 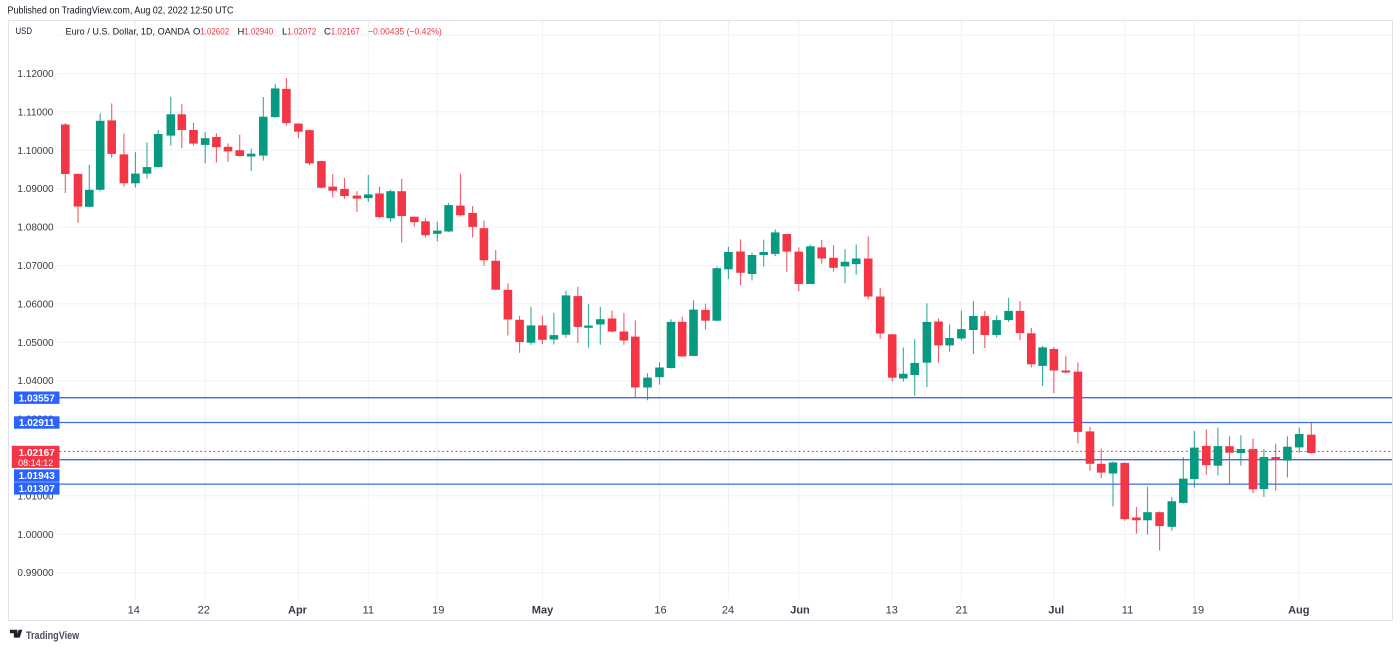 I want to click on svg-text: H, so click(x=241, y=32).